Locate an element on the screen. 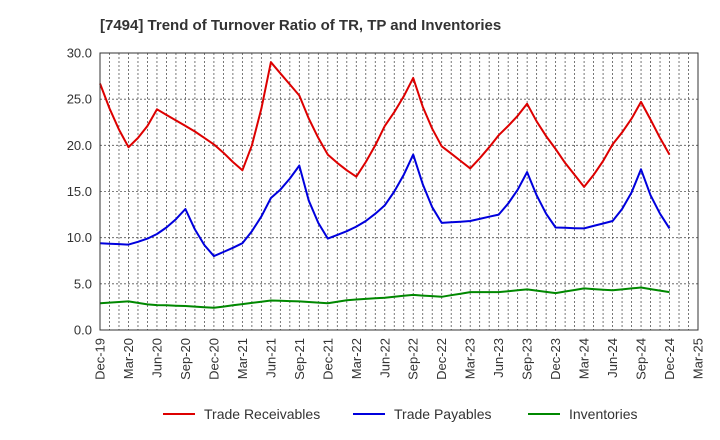  y-axis: 0.0 5.0 10.0 15.0 20.0 25.0 30.0 is located at coordinates (79, 192).